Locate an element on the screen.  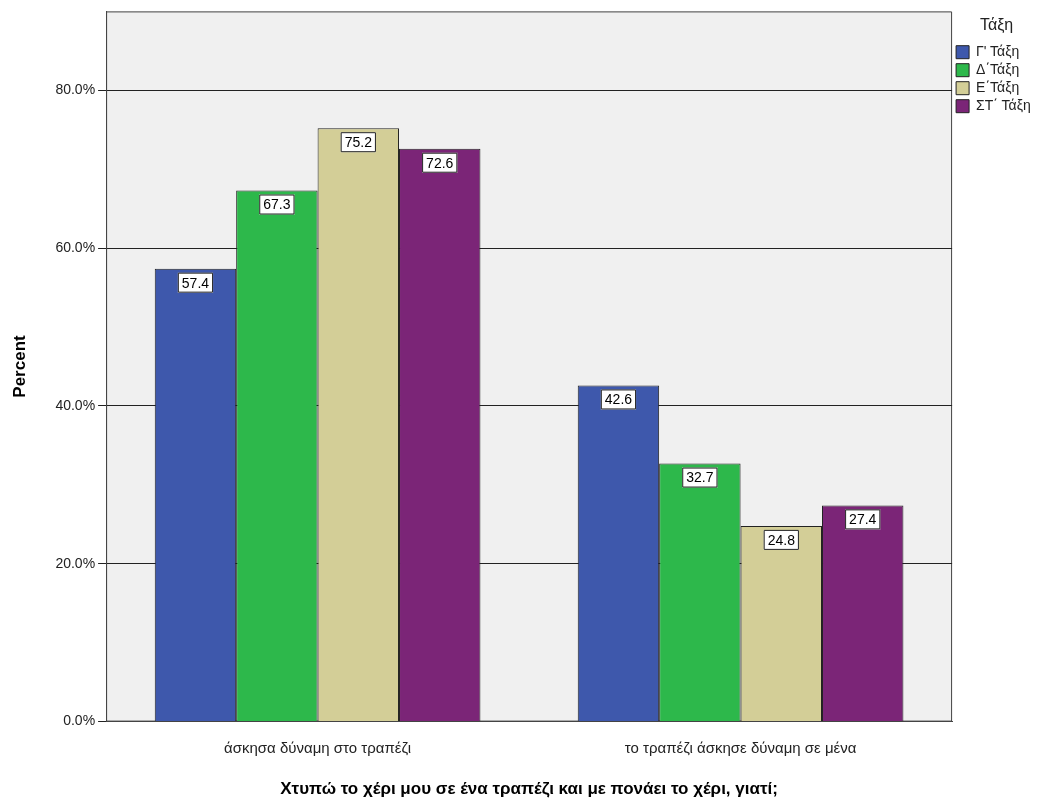
y-axis-title: Percent is located at coordinates (19, 366).